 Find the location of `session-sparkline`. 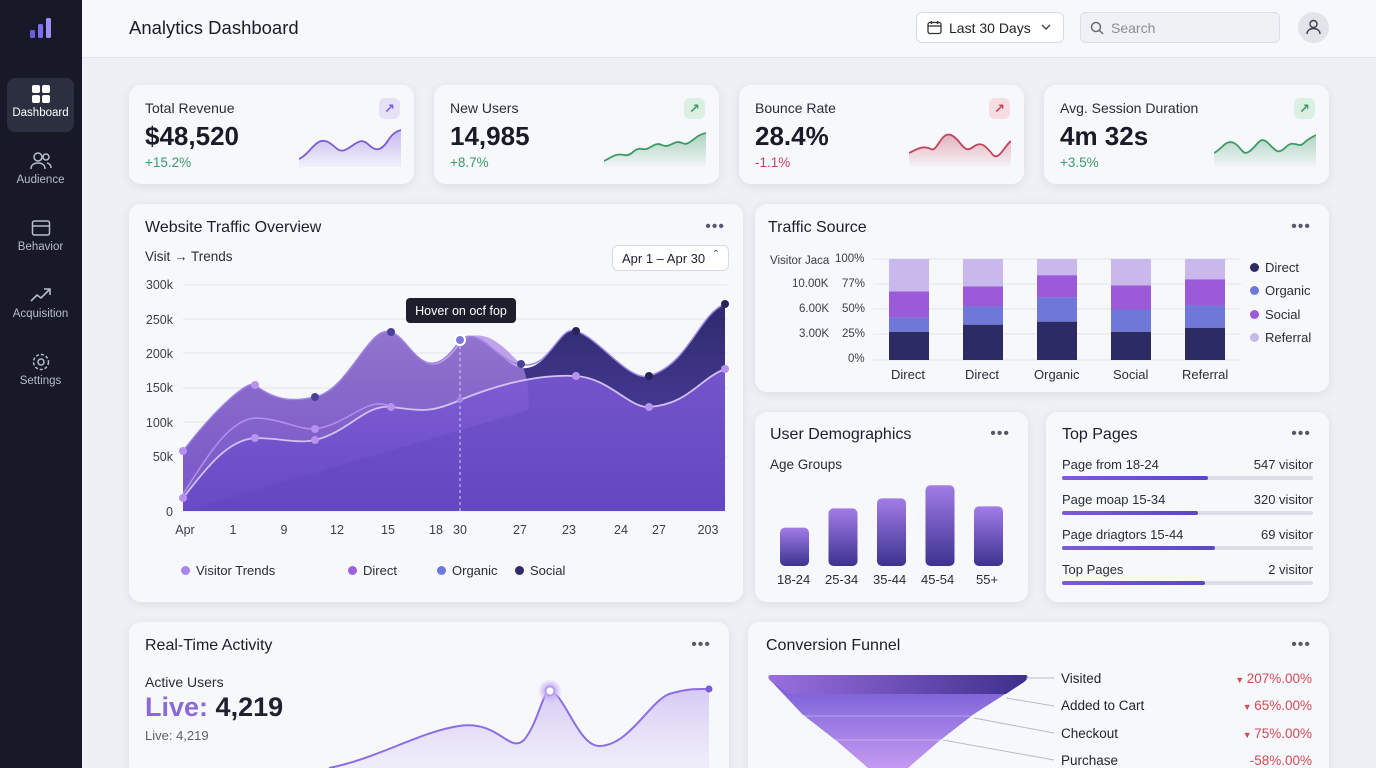

session-sparkline is located at coordinates (1265, 150).